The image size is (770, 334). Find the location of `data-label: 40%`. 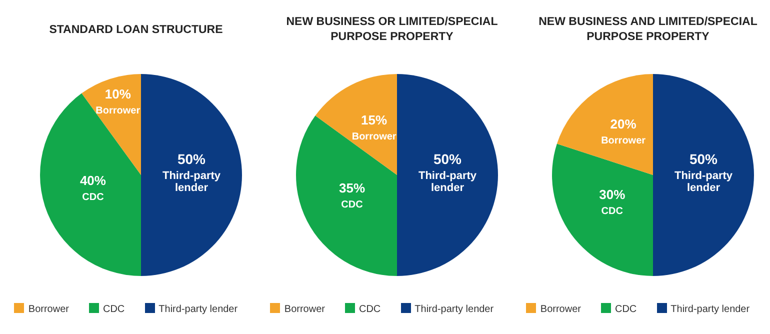

data-label: 40% is located at coordinates (93, 180).